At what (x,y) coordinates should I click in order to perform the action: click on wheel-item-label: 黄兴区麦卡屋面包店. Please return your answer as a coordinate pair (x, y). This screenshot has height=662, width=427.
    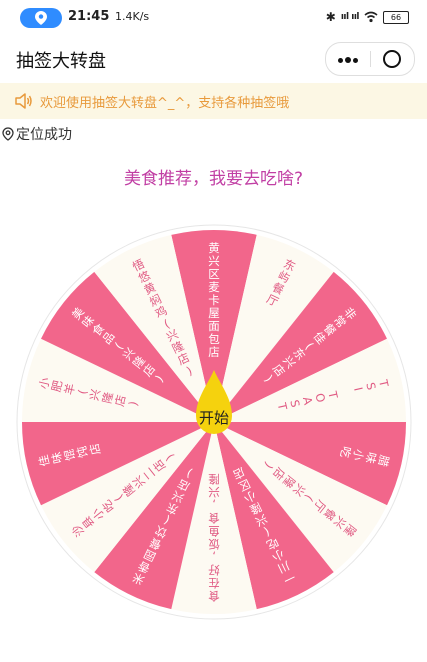
    Looking at the image, I should click on (214, 300).